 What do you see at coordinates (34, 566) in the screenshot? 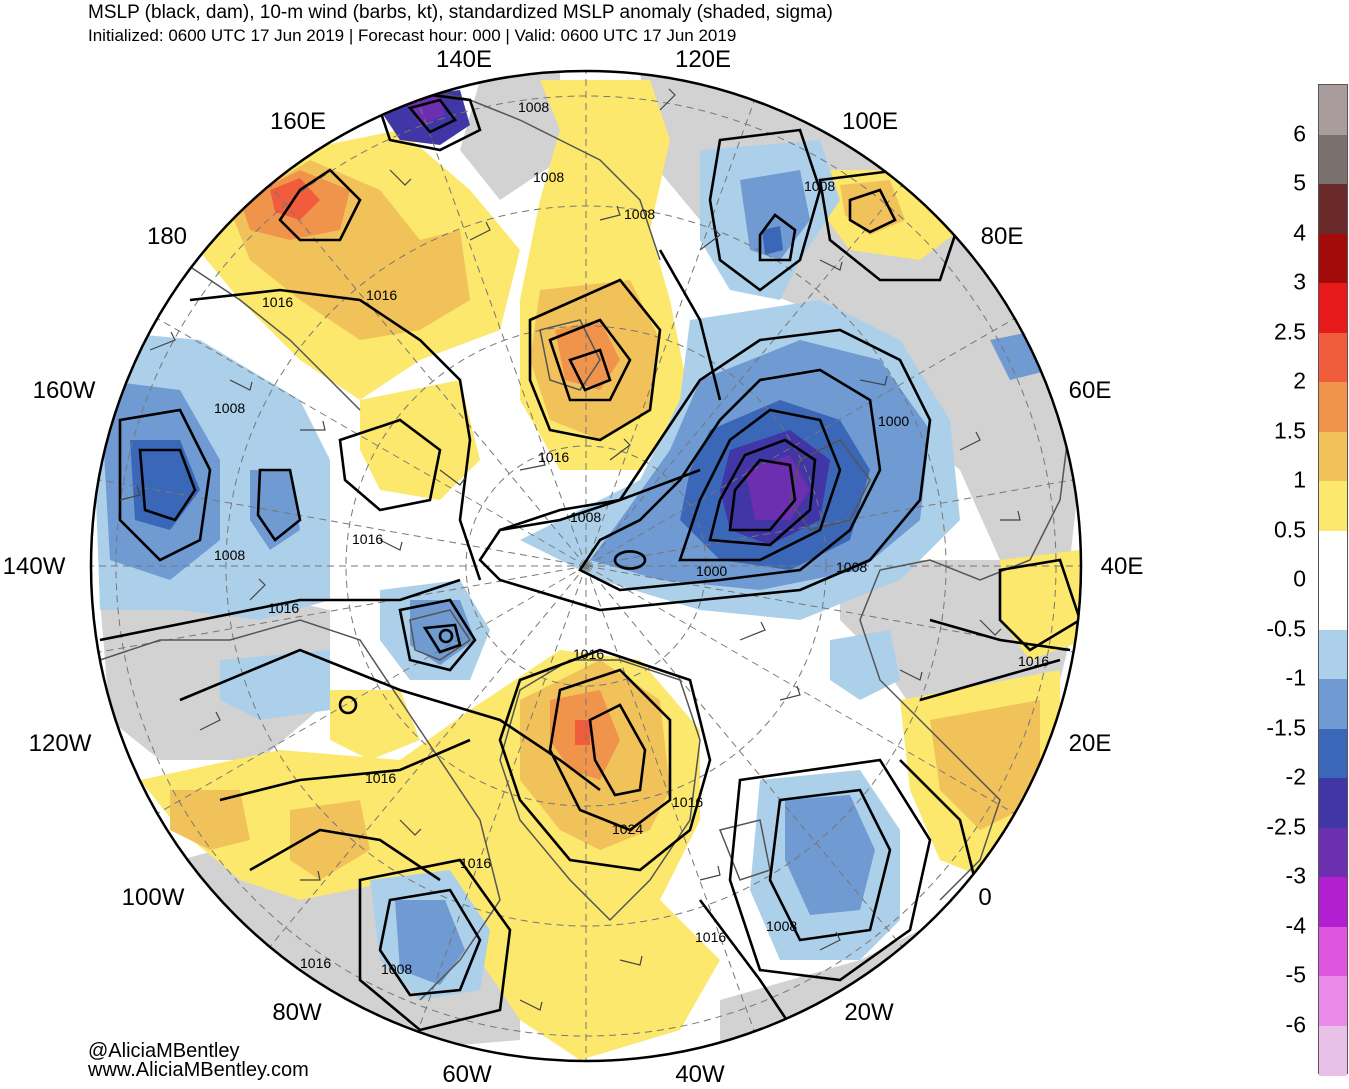
I see `lon-label-140w: 140W` at bounding box center [34, 566].